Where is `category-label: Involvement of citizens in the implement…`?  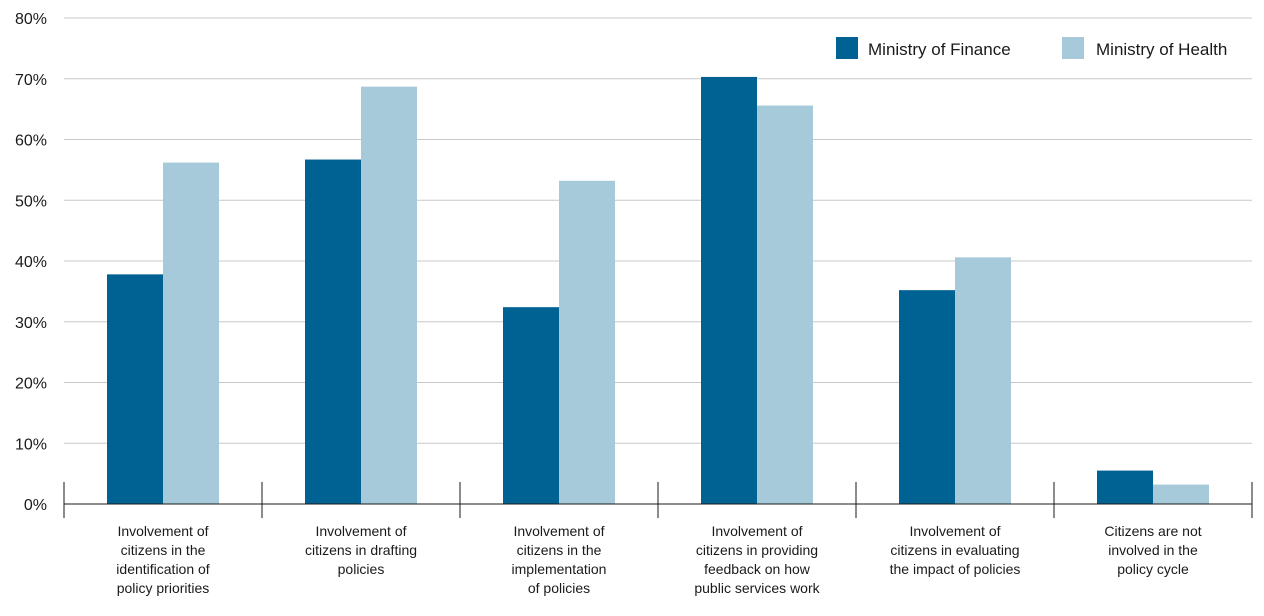 category-label: Involvement of citizens in the implement… is located at coordinates (559, 559).